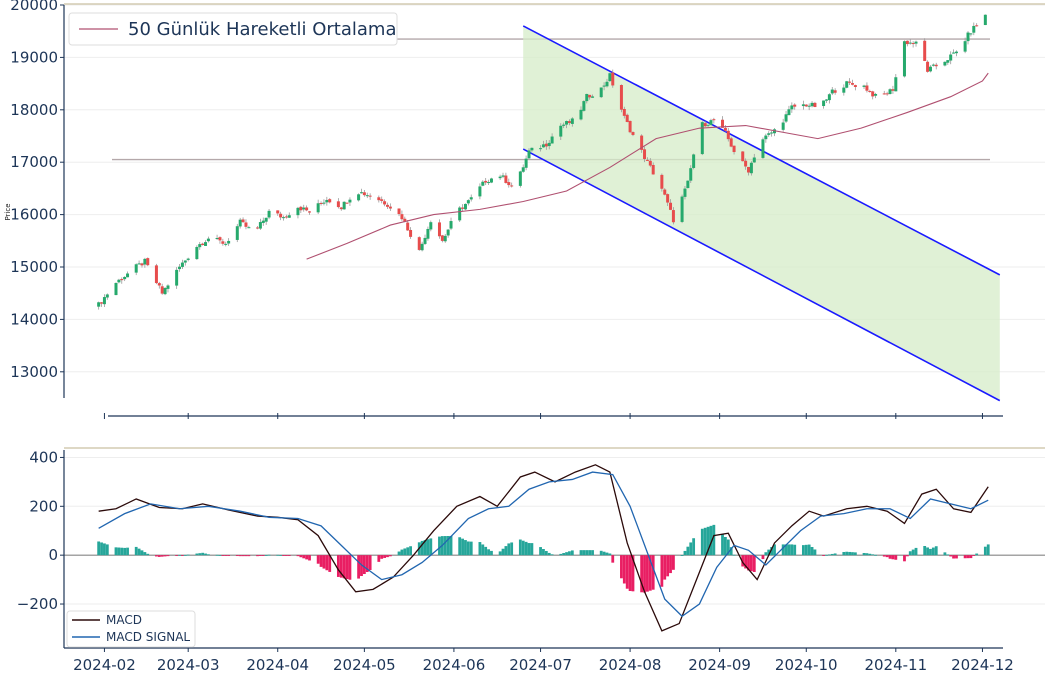 The width and height of the screenshot is (1050, 681). I want to click on price-ytick-label: 18000, so click(34, 110).